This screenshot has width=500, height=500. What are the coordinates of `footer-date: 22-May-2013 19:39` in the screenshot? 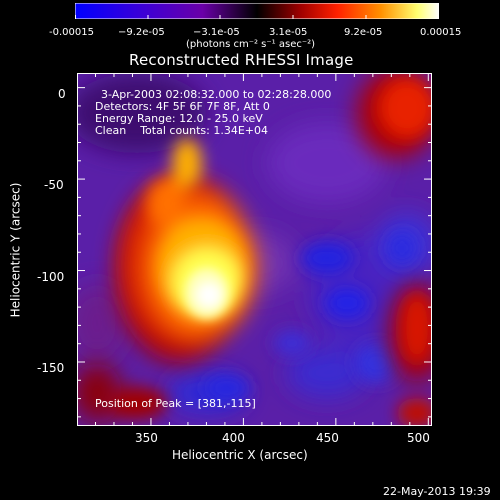 It's located at (437, 491).